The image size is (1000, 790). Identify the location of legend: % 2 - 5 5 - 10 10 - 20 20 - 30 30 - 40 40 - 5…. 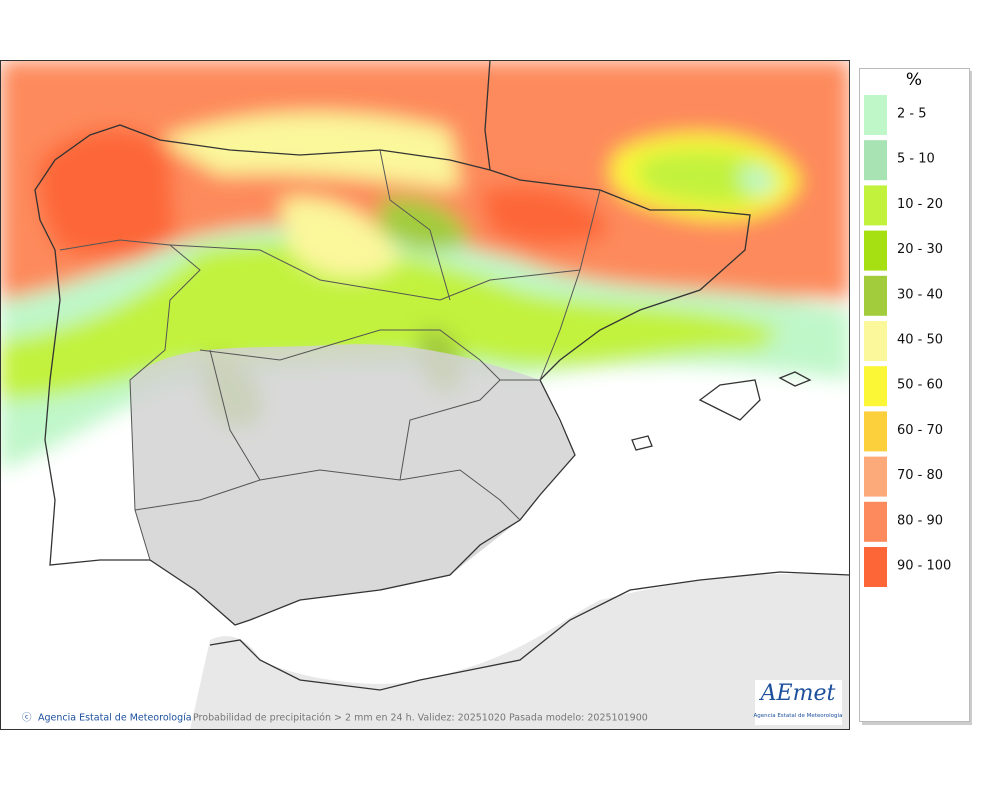
(915, 396).